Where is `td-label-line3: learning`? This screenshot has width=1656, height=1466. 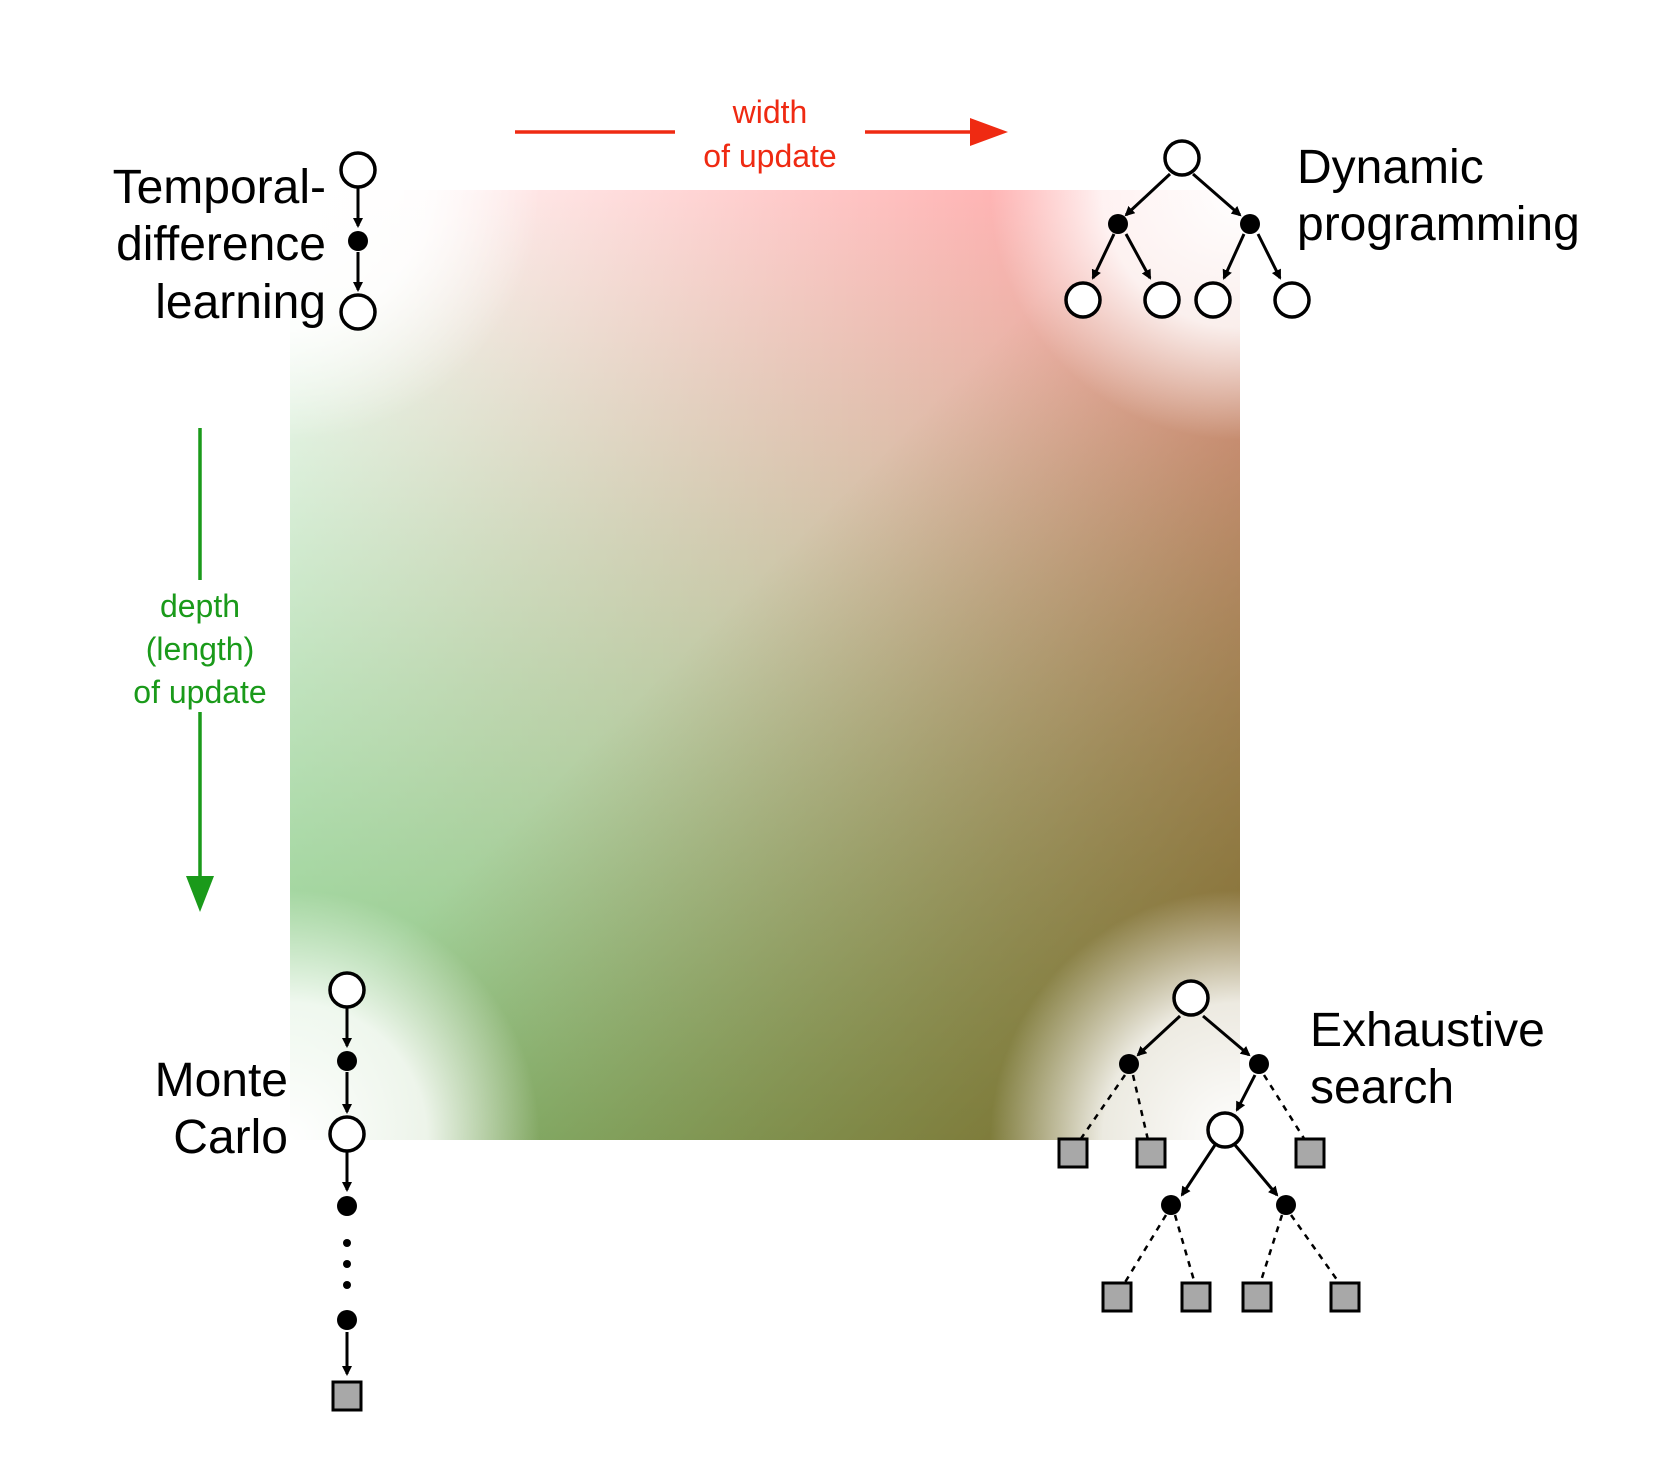
td-label-line3: learning is located at coordinates (240, 302).